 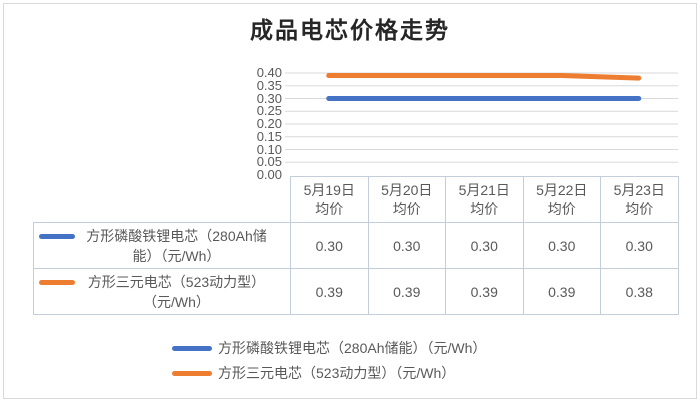 What do you see at coordinates (269, 136) in the screenshot?
I see `y-axis-tick-label: 0.15` at bounding box center [269, 136].